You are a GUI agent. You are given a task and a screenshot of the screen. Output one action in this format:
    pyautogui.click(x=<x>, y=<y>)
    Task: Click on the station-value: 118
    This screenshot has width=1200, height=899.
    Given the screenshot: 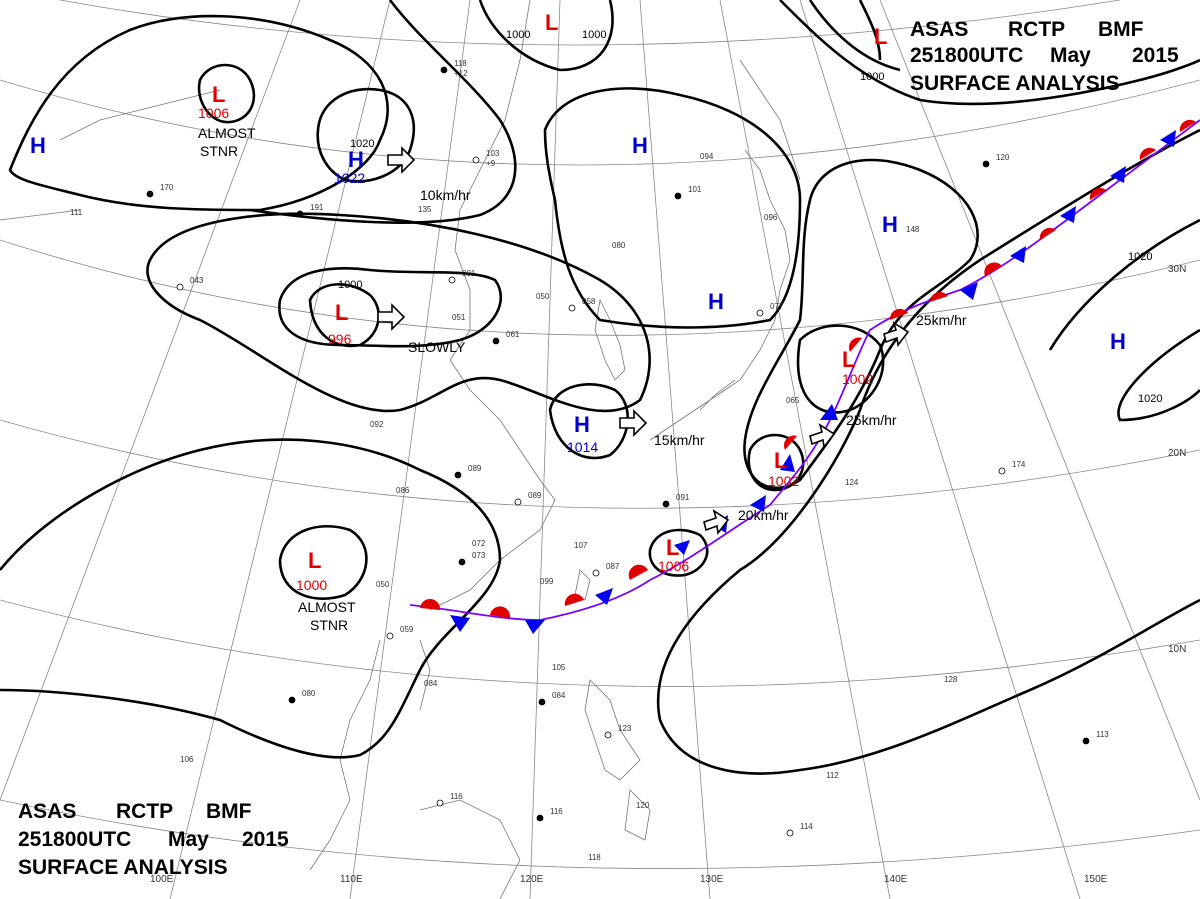 What is the action you would take?
    pyautogui.click(x=594, y=857)
    